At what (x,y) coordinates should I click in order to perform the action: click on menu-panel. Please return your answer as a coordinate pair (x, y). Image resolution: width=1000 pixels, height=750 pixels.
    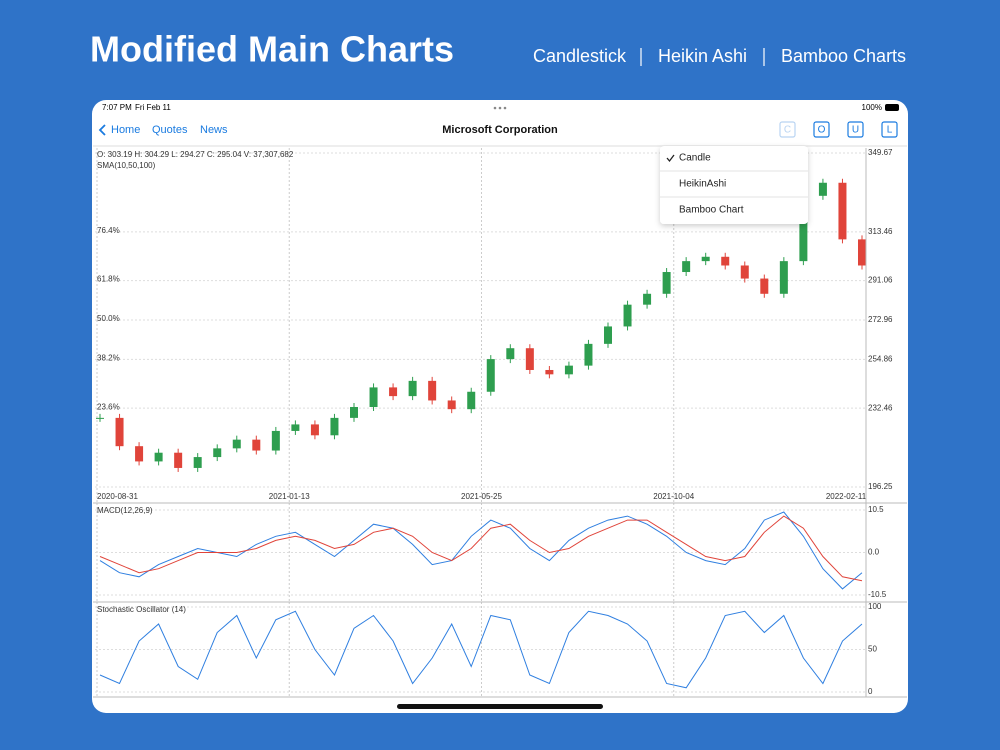
    Looking at the image, I should click on (734, 185).